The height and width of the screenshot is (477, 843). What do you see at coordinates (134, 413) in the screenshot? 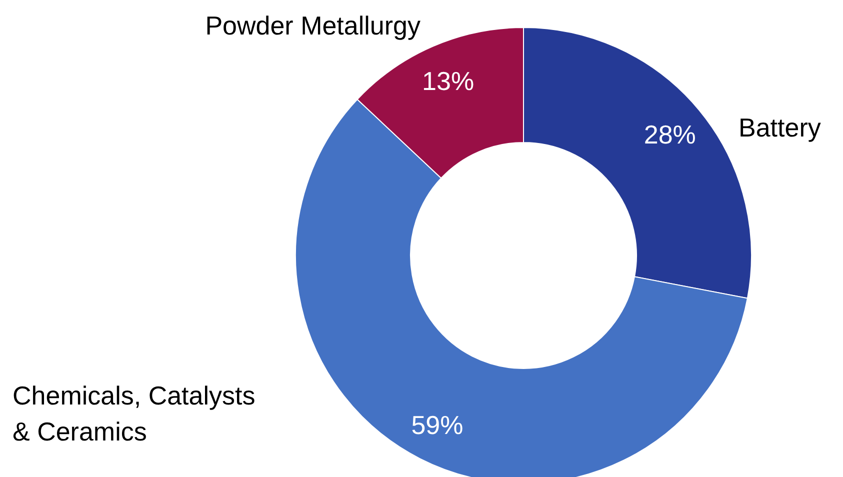
I see `slice-label: Chemicals, Catalysts & Ceramics` at bounding box center [134, 413].